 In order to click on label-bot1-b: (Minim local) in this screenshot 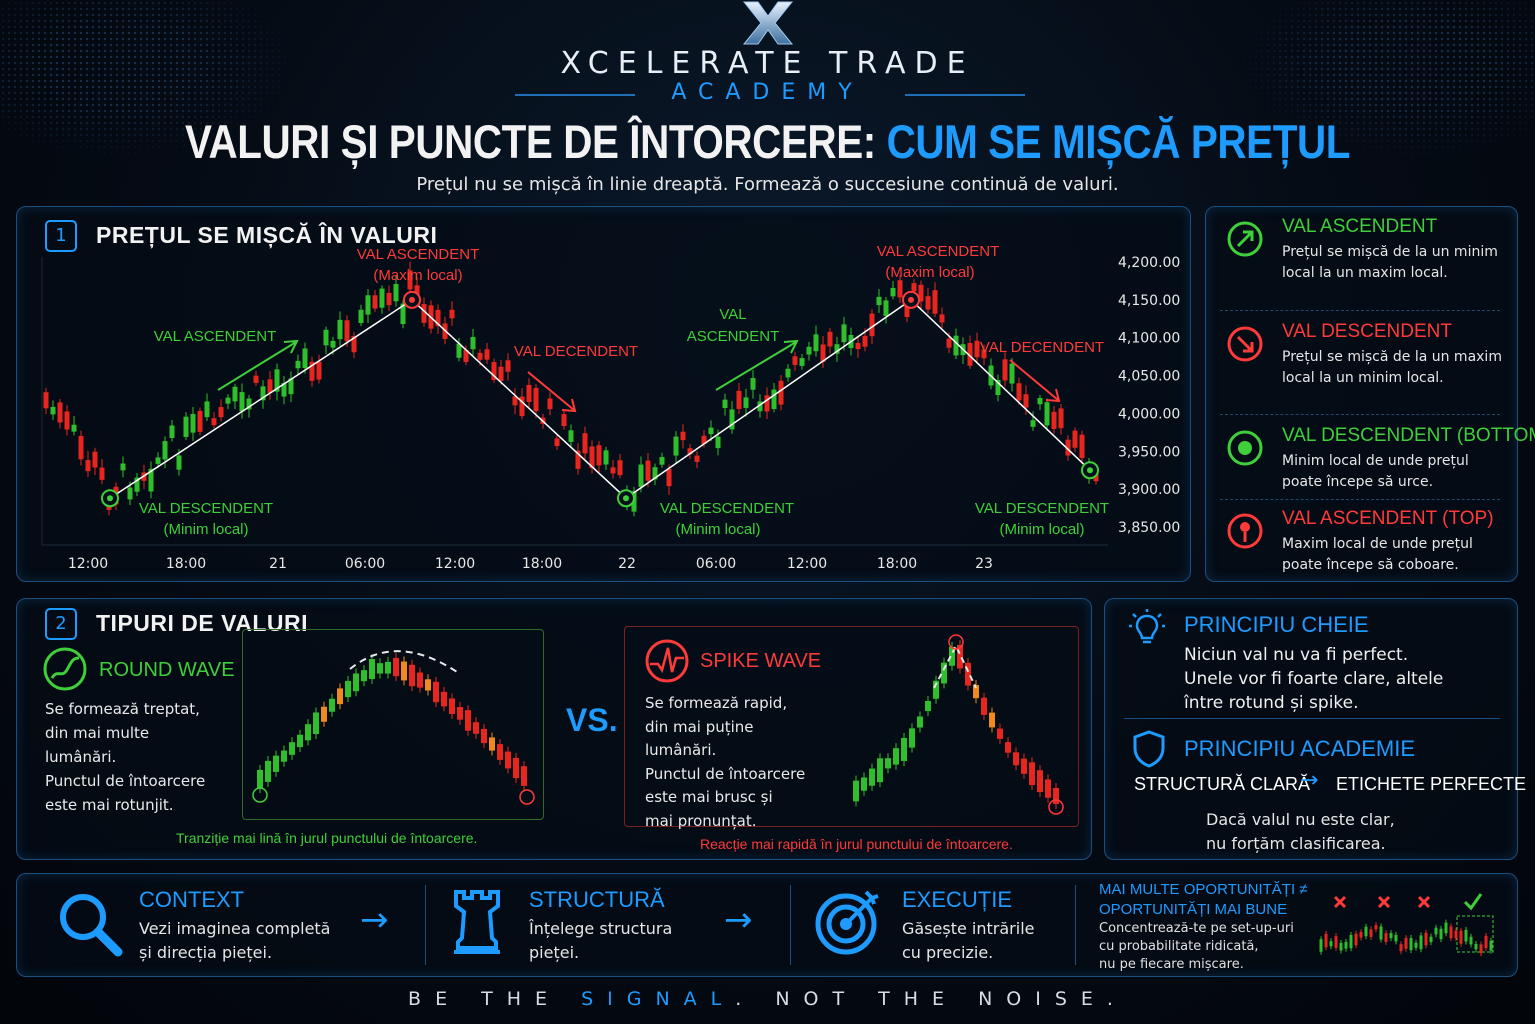, I will do `click(205, 529)`.